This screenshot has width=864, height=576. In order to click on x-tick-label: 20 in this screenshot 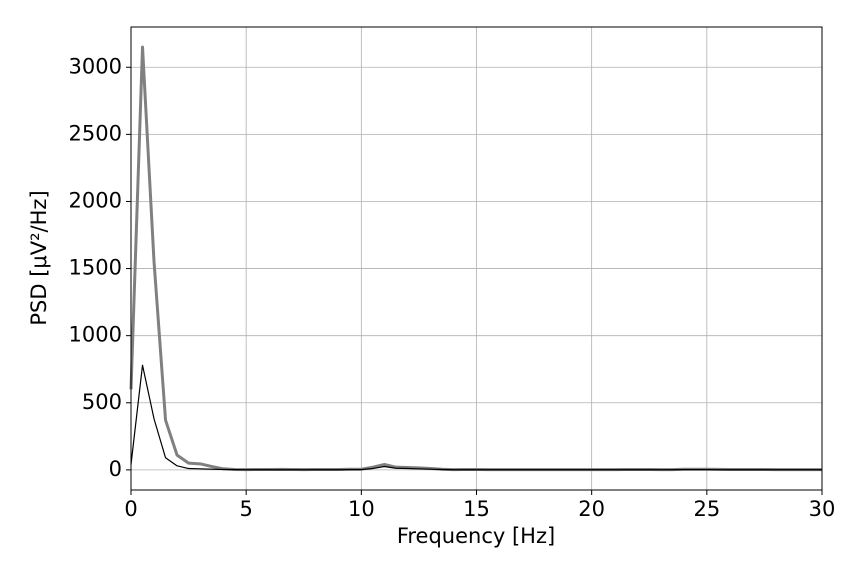, I will do `click(591, 509)`.